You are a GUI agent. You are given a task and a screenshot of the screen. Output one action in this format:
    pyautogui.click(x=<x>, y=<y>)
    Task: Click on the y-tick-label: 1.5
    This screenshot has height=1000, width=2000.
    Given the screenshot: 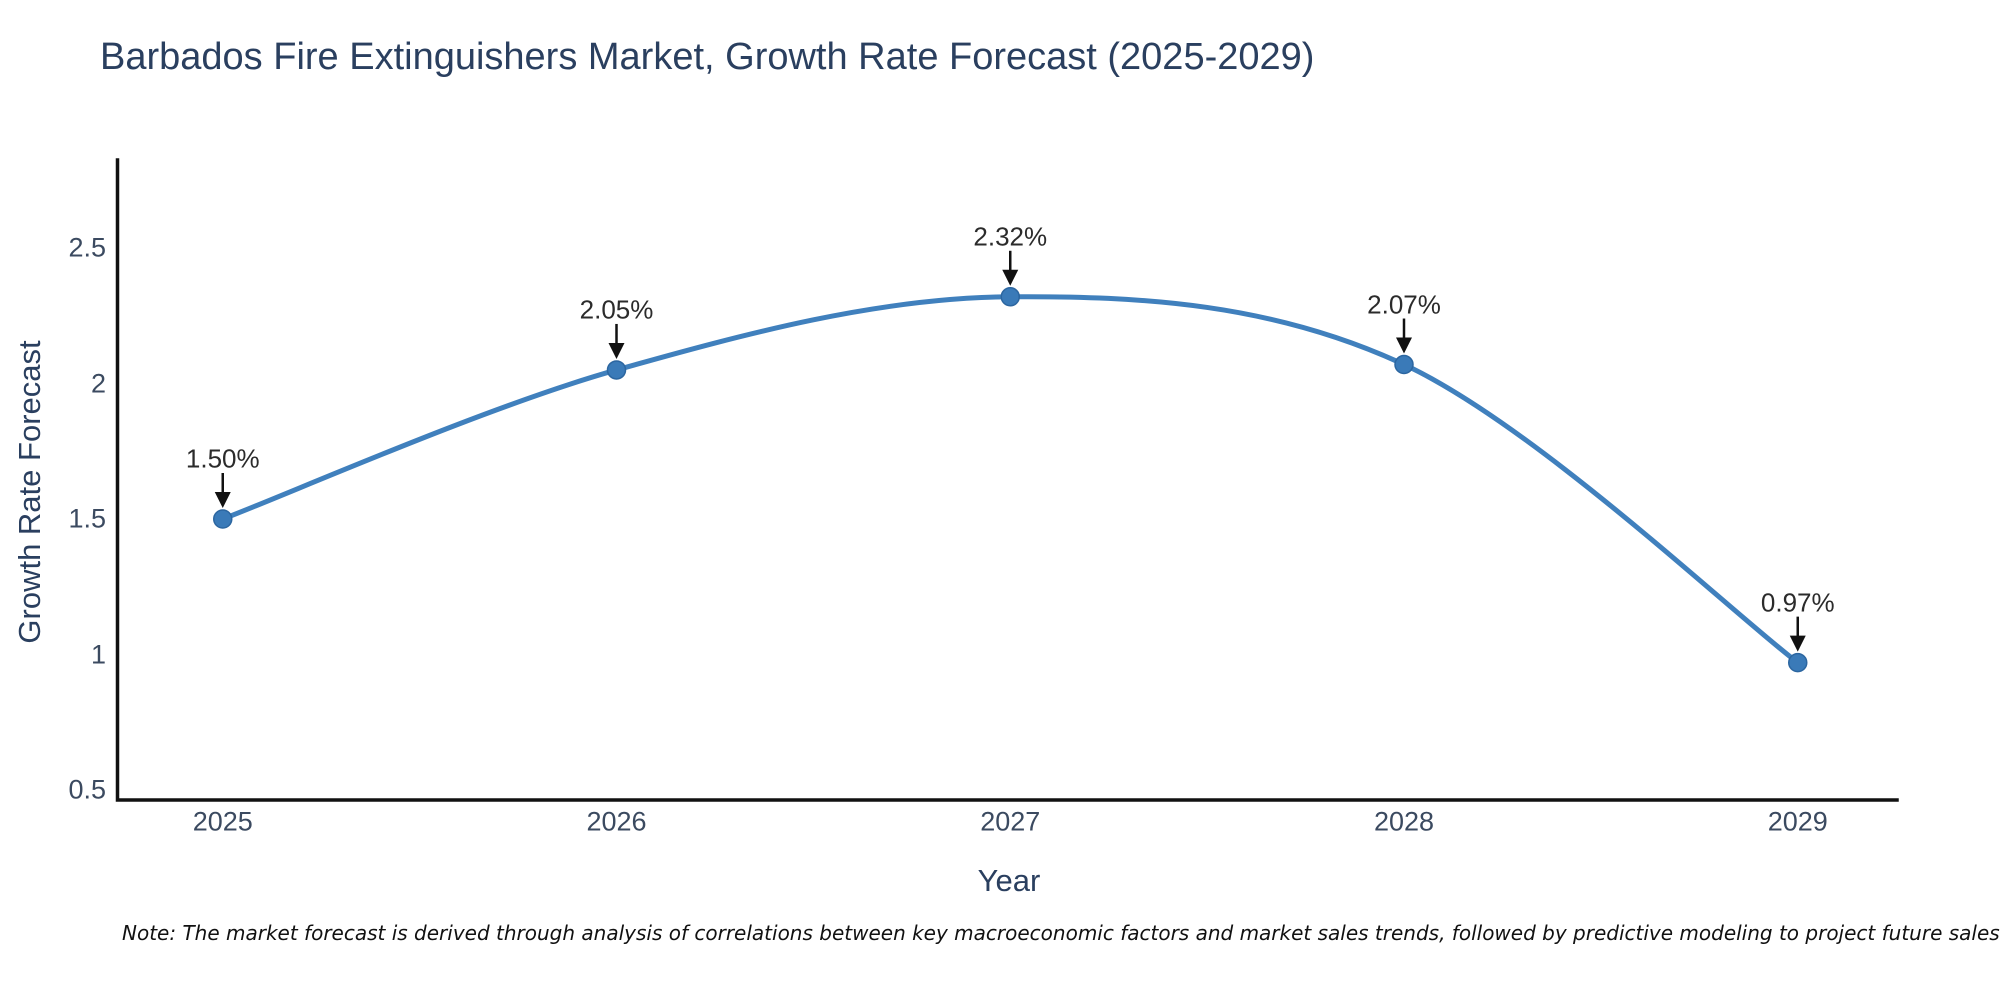 What is the action you would take?
    pyautogui.click(x=87, y=518)
    